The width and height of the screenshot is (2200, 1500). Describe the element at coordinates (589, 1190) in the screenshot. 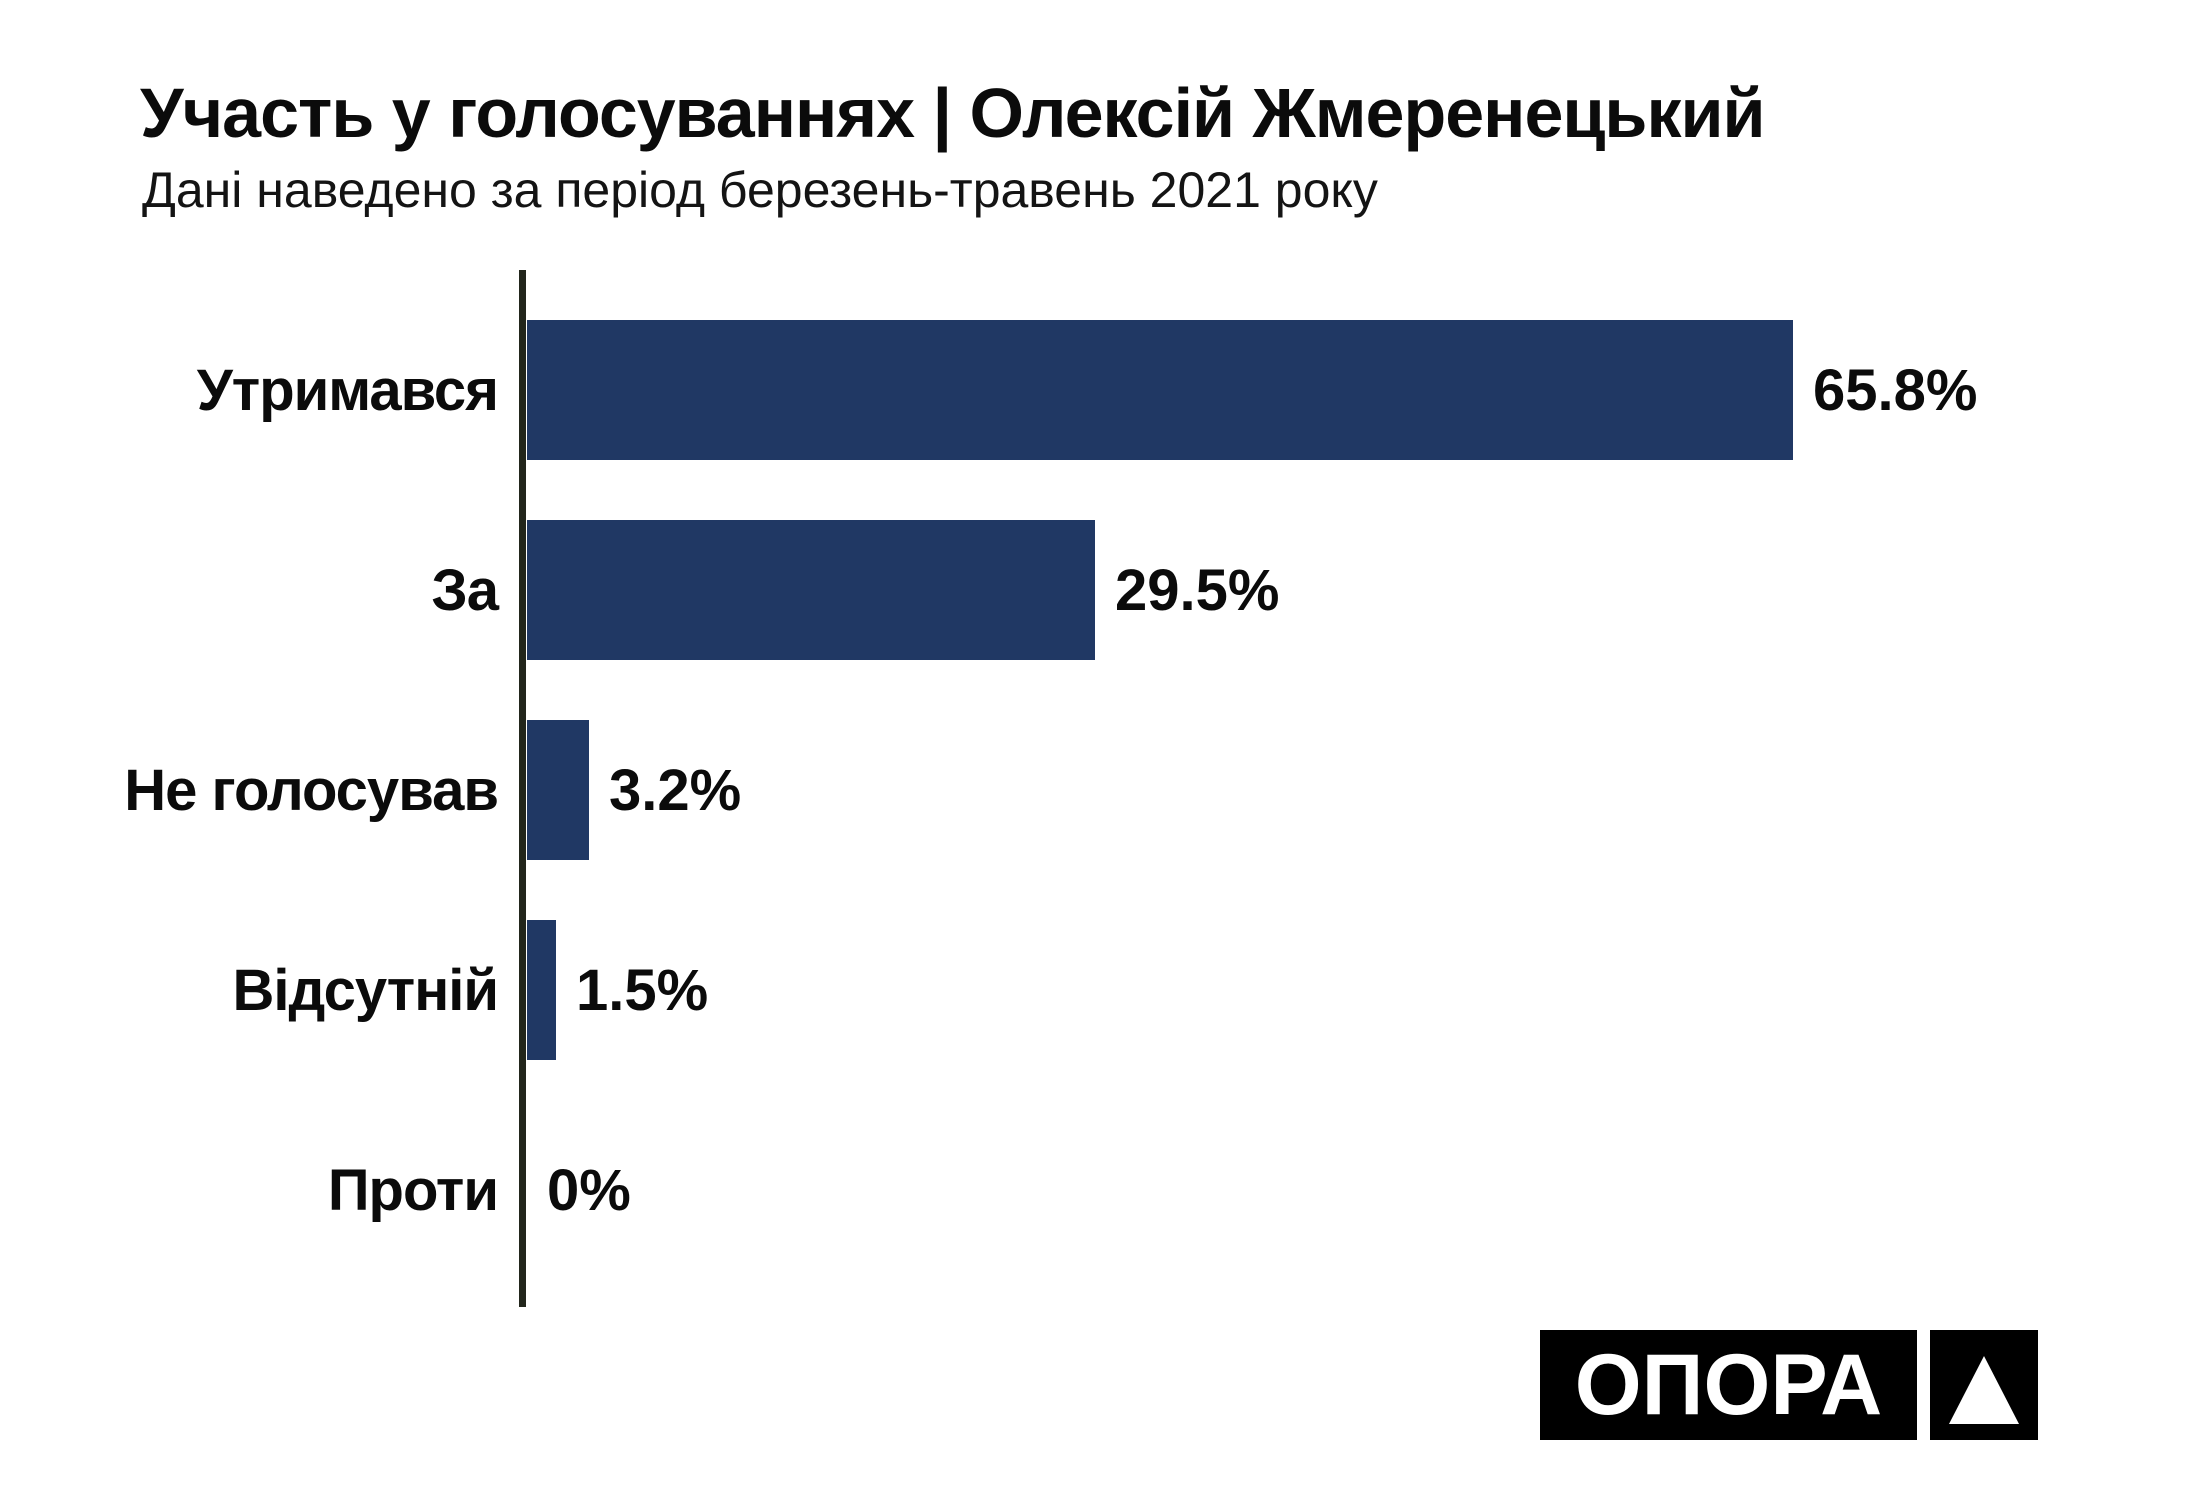

I see `value-label: 0%` at that location.